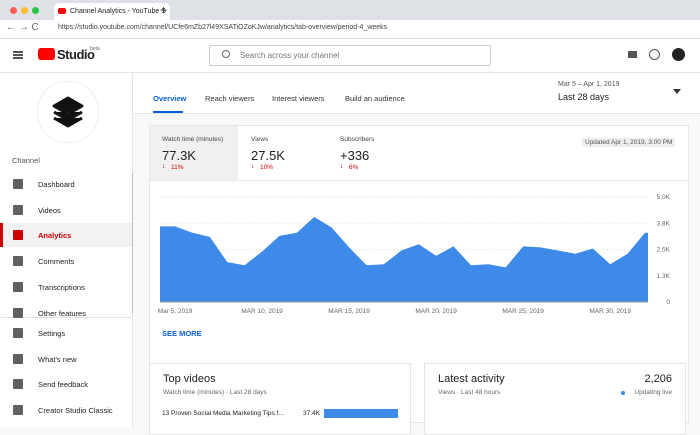 The width and height of the screenshot is (700, 435). Describe the element at coordinates (56, 184) in the screenshot. I see `nav-item: Dashboard` at that location.